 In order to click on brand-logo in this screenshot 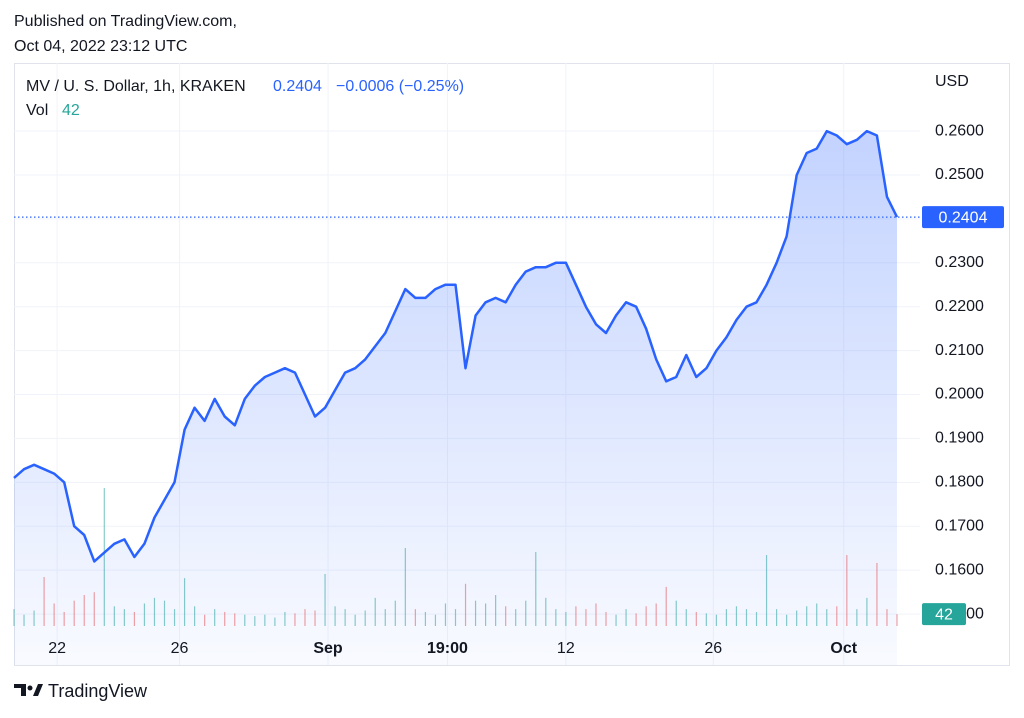, I will do `click(28, 690)`.